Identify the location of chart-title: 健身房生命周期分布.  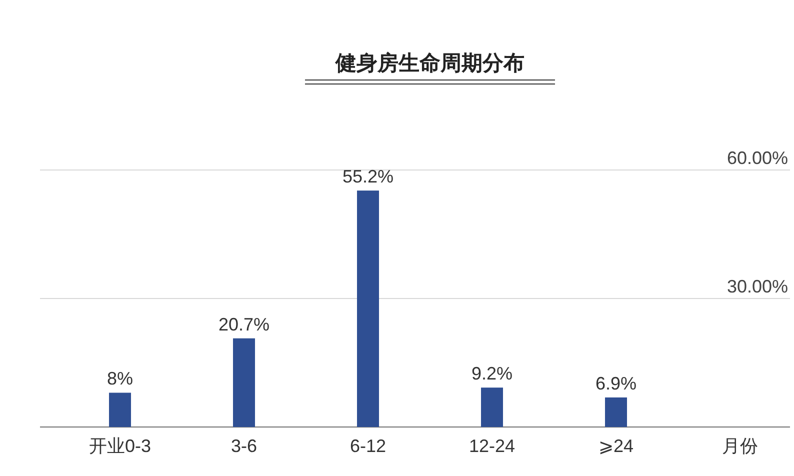
(429, 63).